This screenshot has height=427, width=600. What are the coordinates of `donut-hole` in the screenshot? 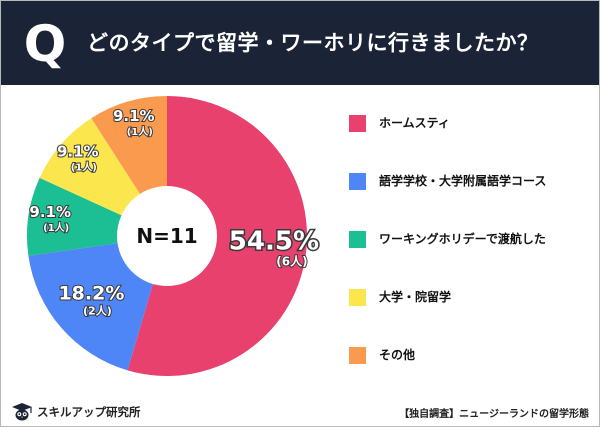 It's located at (167, 236).